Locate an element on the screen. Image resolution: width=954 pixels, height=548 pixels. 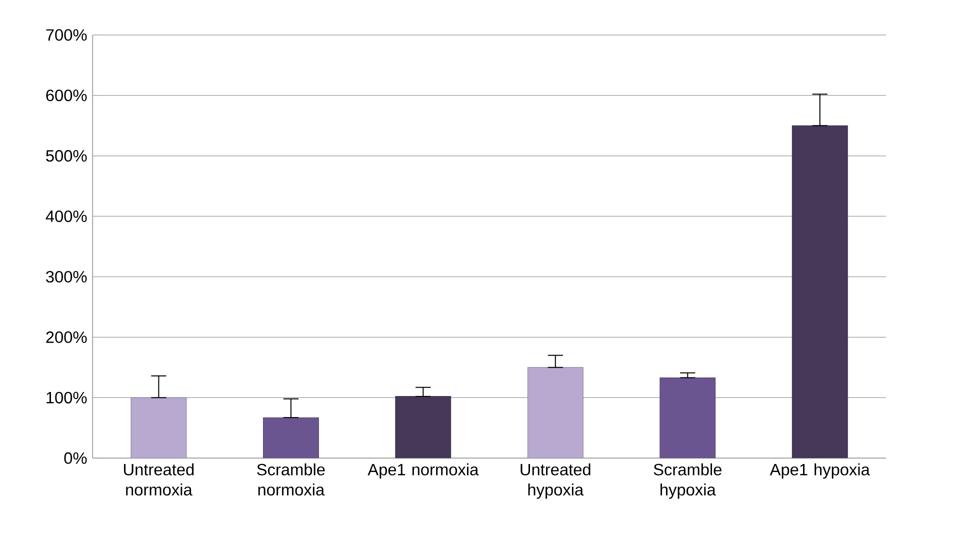
x-tick-label: Ape1 hypoxia is located at coordinates (820, 471).